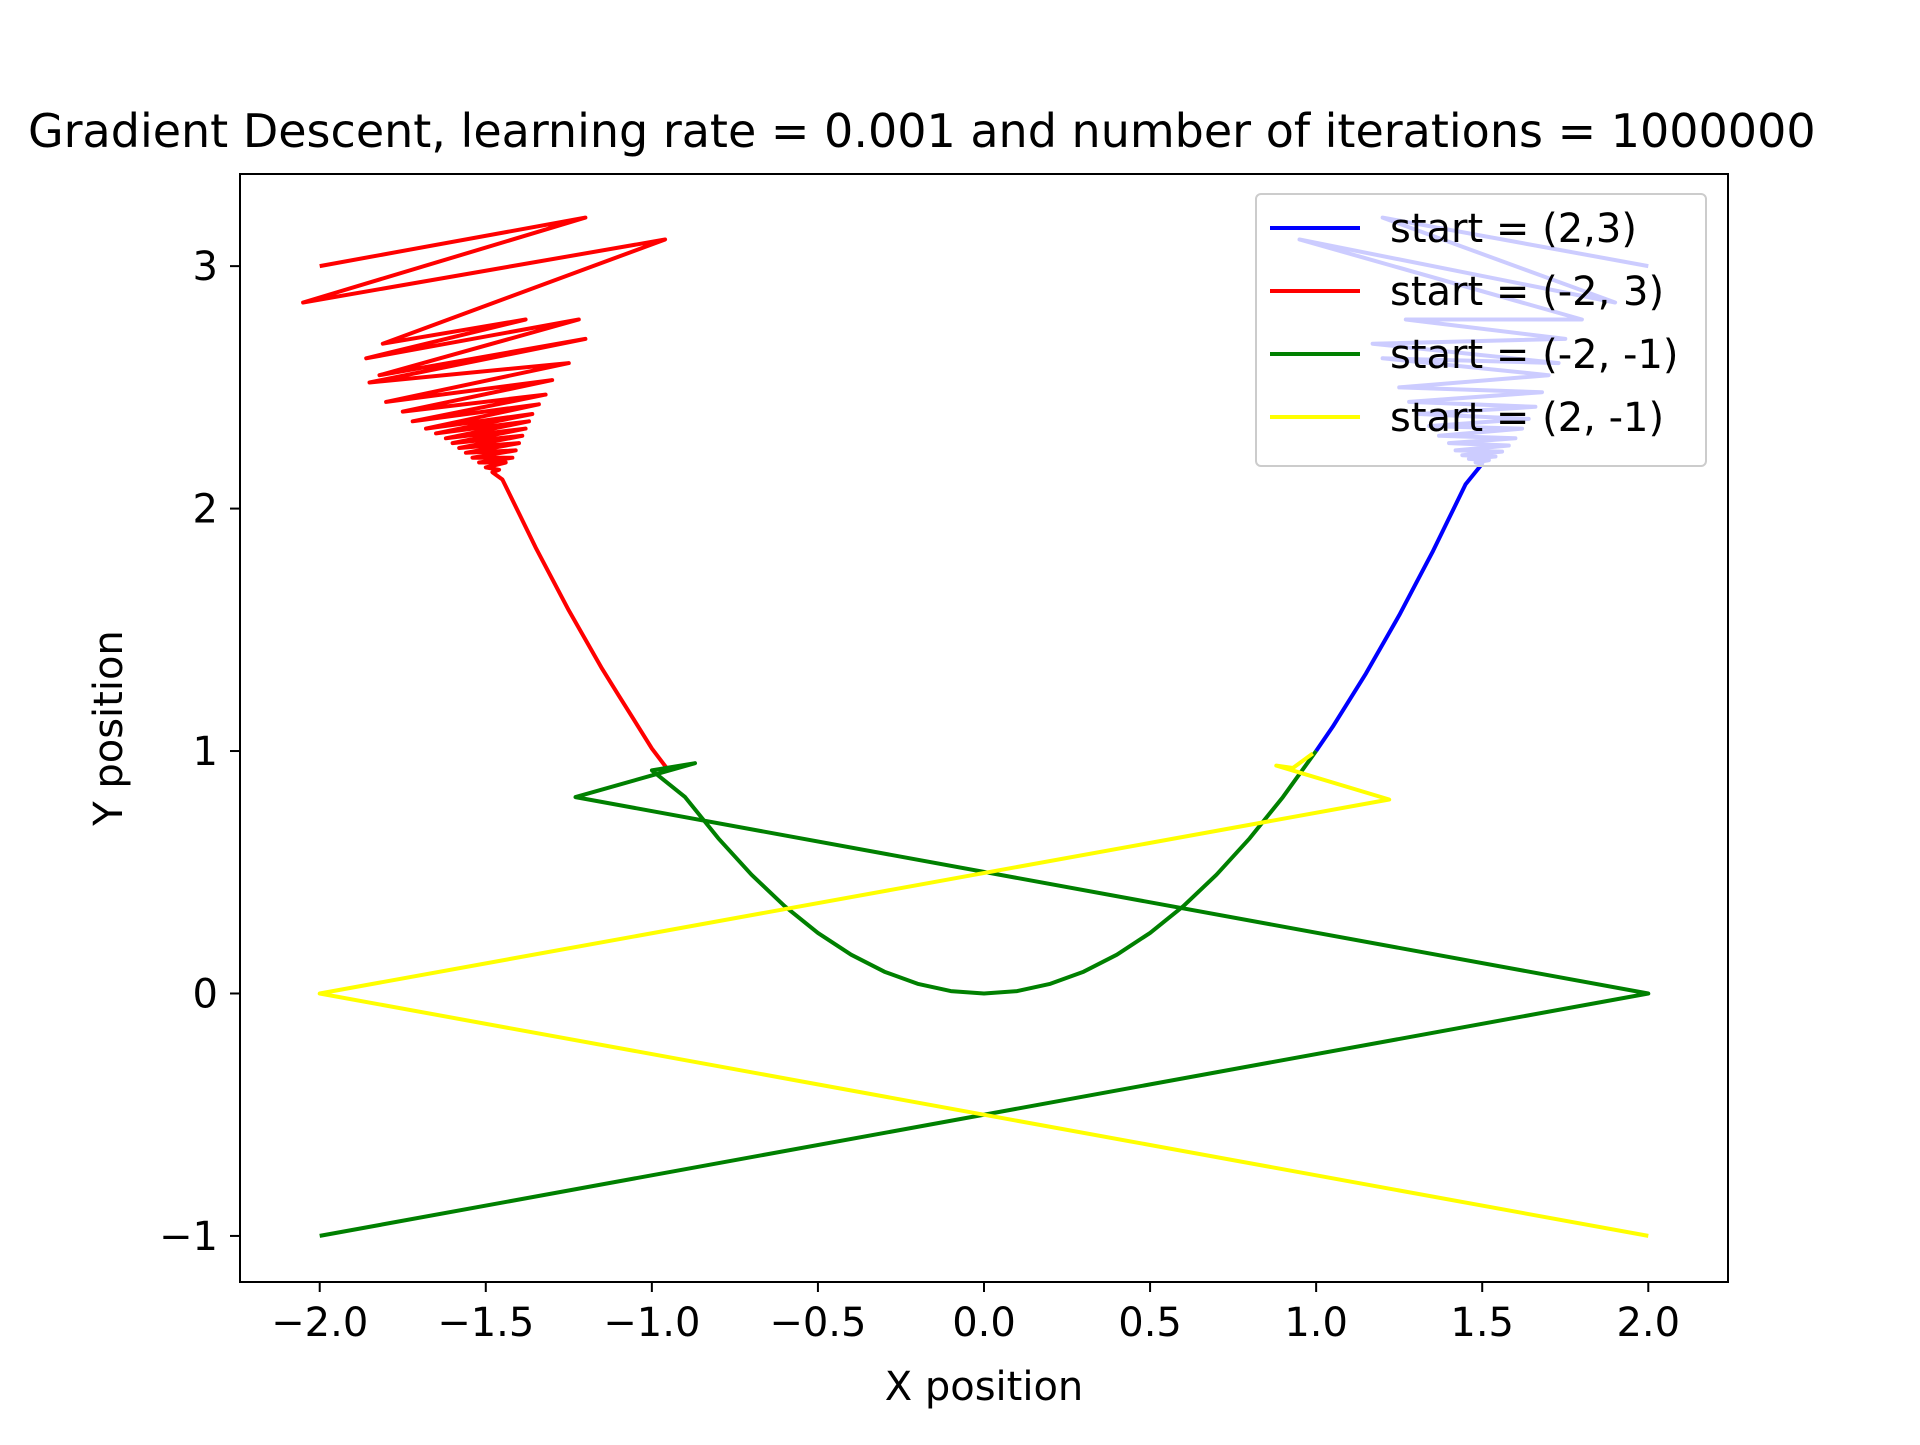 This screenshot has height=1445, width=1920. I want to click on y-axis: −1 0 1 2 3, so click(199, 752).